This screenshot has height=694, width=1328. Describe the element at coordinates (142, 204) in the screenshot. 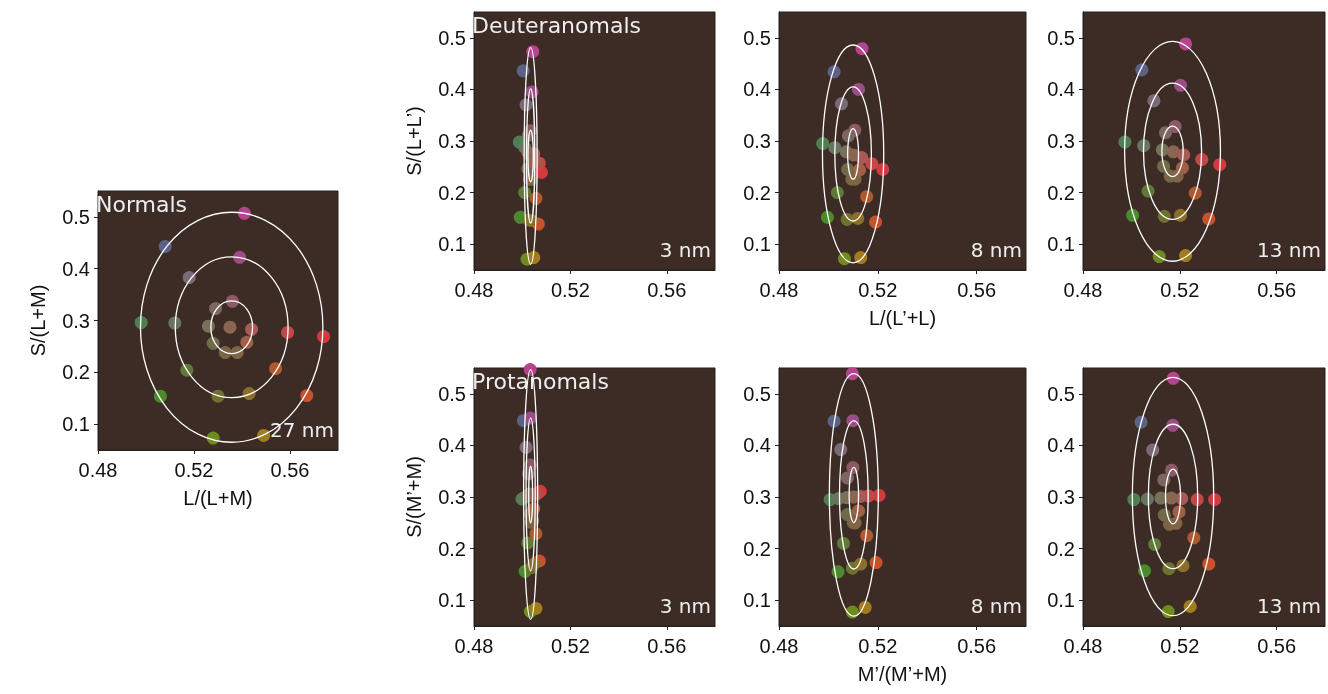

I see `chart-title: Normals` at that location.